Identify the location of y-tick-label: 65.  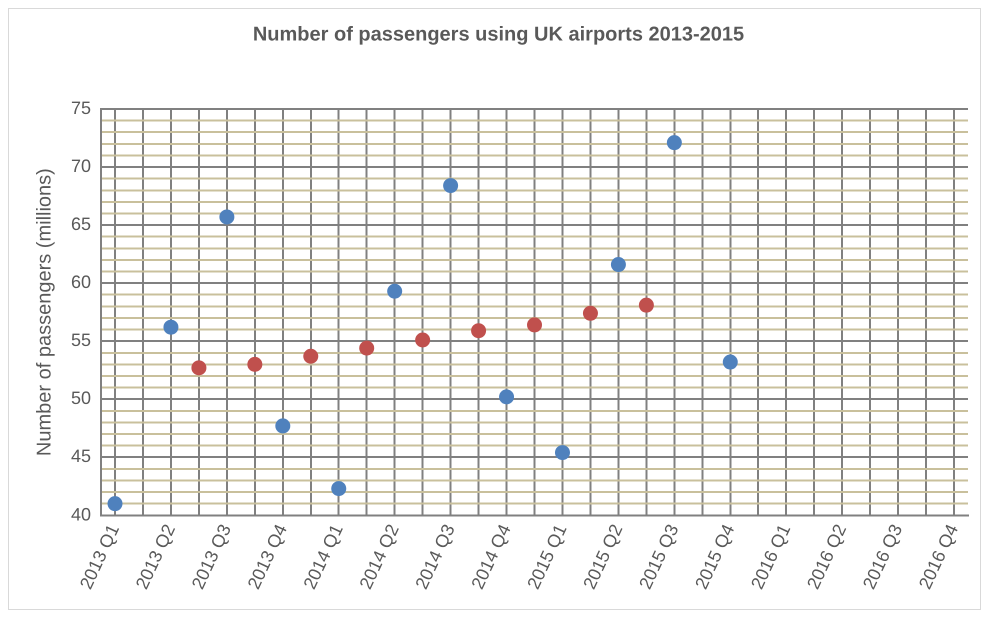
(81, 224).